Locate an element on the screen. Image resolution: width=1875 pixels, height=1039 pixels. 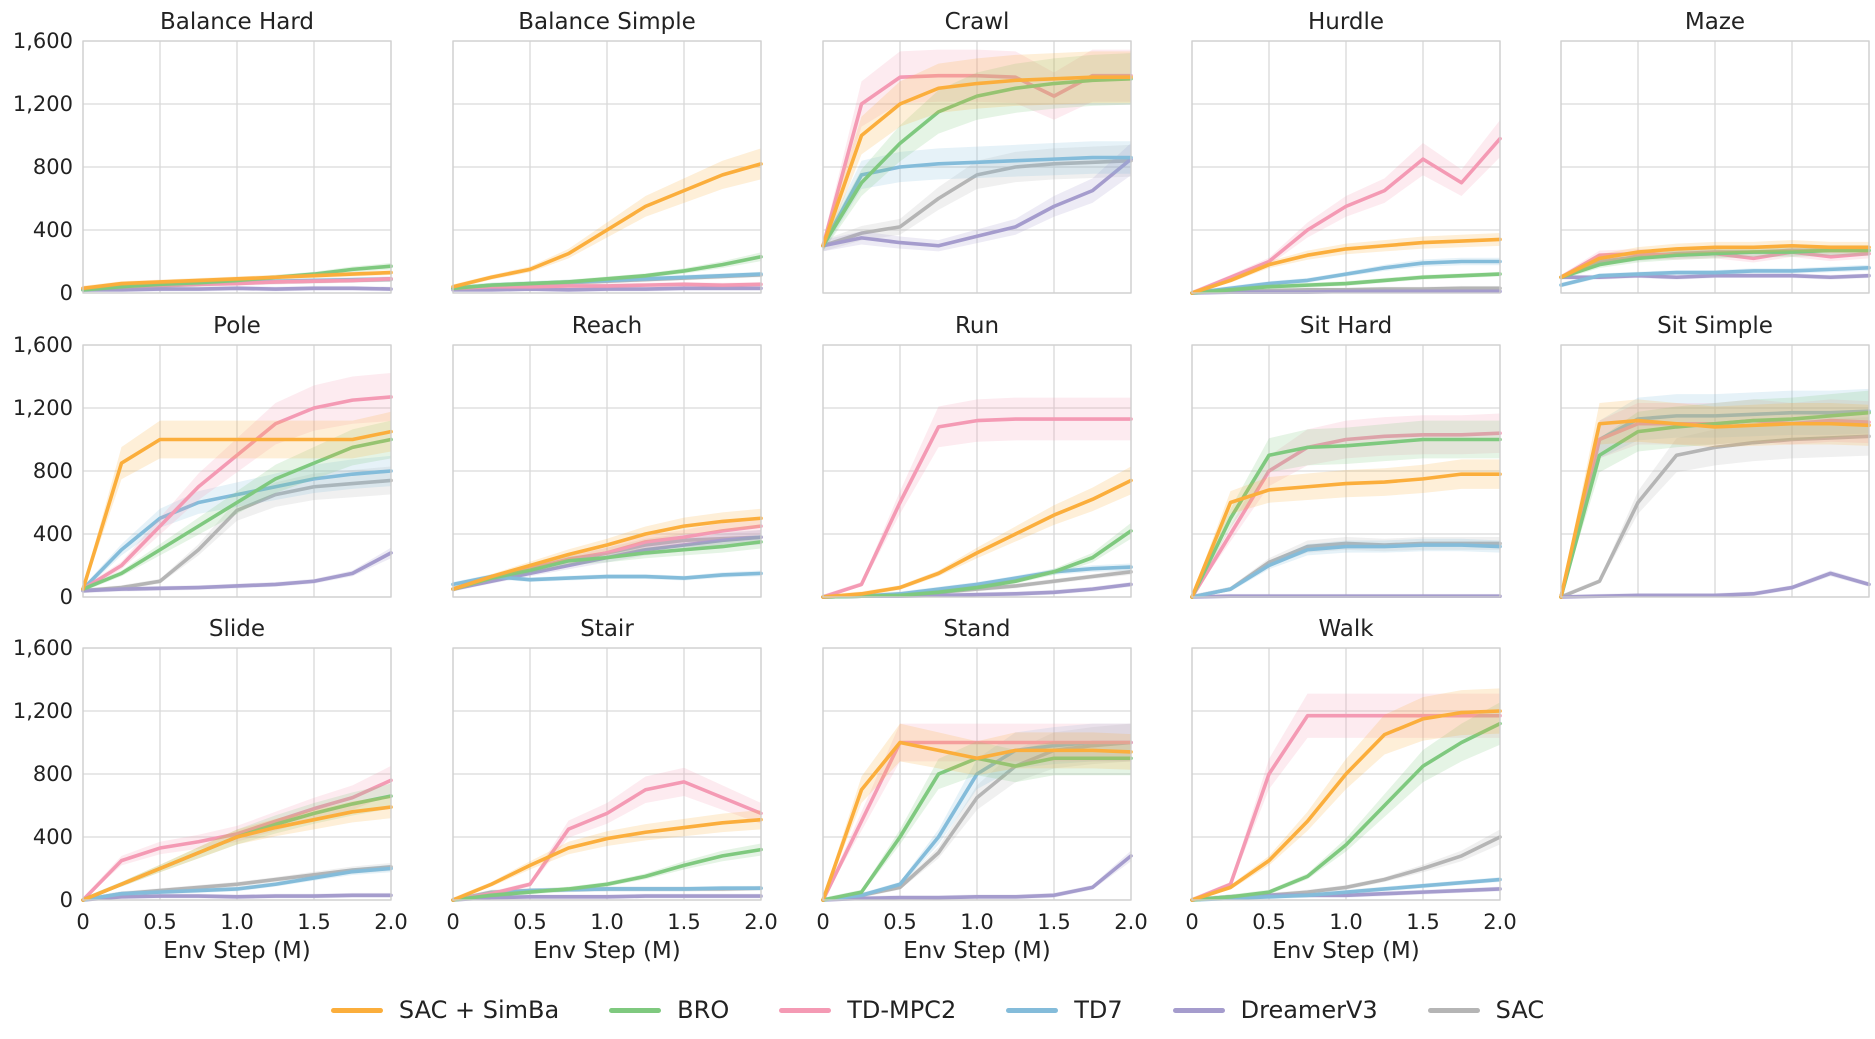
subplot-title: Hurdle is located at coordinates (1346, 22).